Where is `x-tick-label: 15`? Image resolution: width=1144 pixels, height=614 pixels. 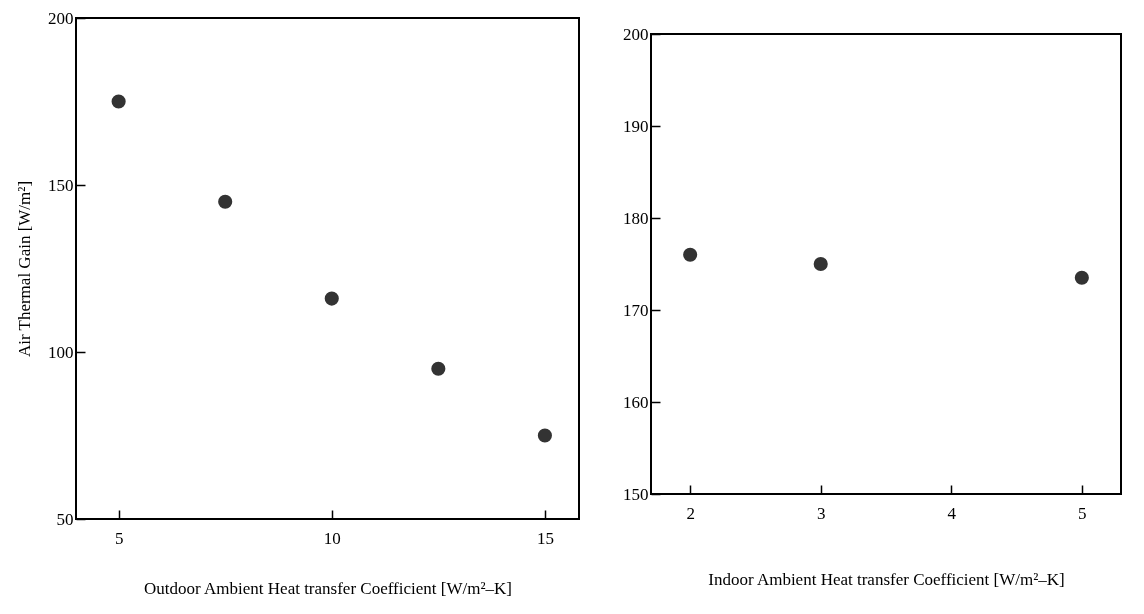
x-tick-label: 15 is located at coordinates (545, 538).